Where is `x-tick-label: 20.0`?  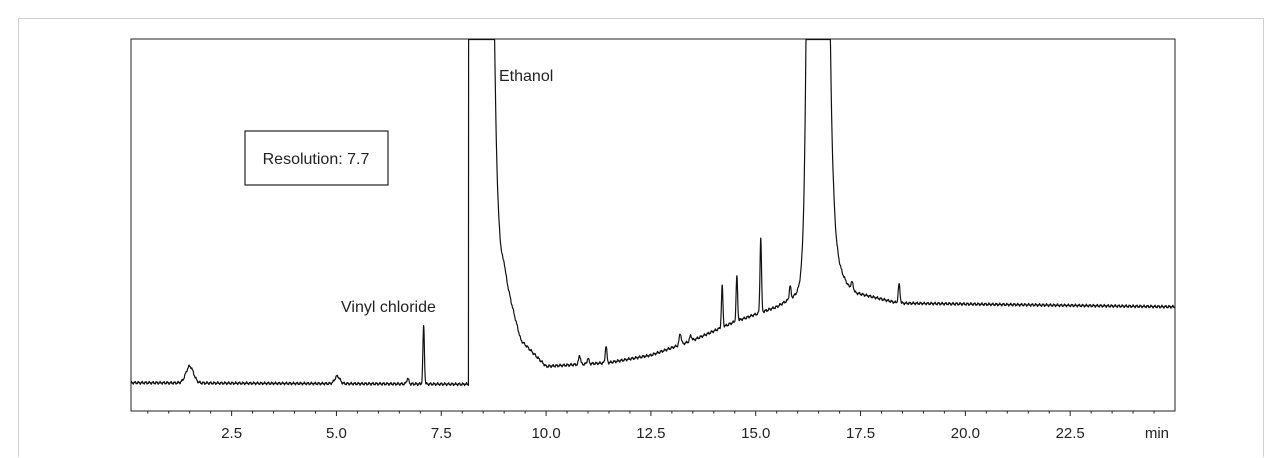 x-tick-label: 20.0 is located at coordinates (965, 433).